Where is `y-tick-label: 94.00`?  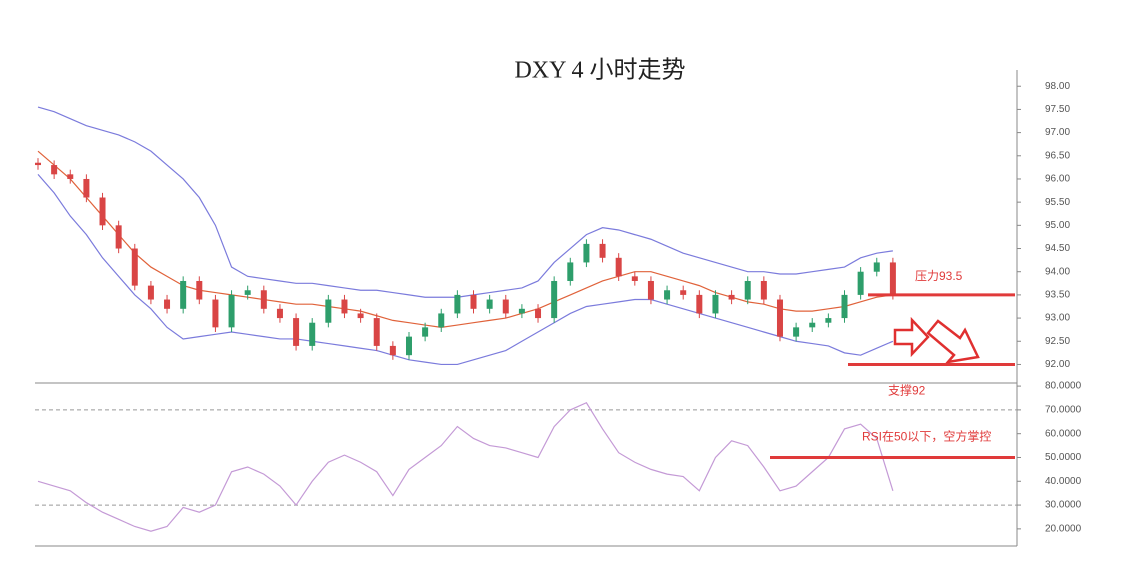 y-tick-label: 94.00 is located at coordinates (1057, 271).